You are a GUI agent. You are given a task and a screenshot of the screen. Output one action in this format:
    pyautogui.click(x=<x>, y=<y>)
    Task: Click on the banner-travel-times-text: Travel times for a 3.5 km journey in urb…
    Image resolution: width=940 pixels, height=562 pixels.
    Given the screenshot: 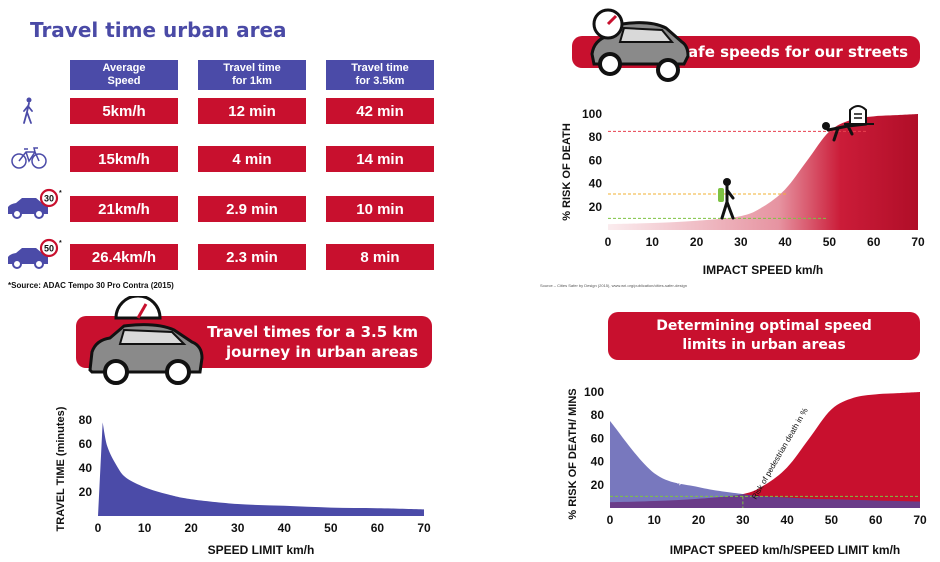 What is the action you would take?
    pyautogui.click(x=312, y=342)
    